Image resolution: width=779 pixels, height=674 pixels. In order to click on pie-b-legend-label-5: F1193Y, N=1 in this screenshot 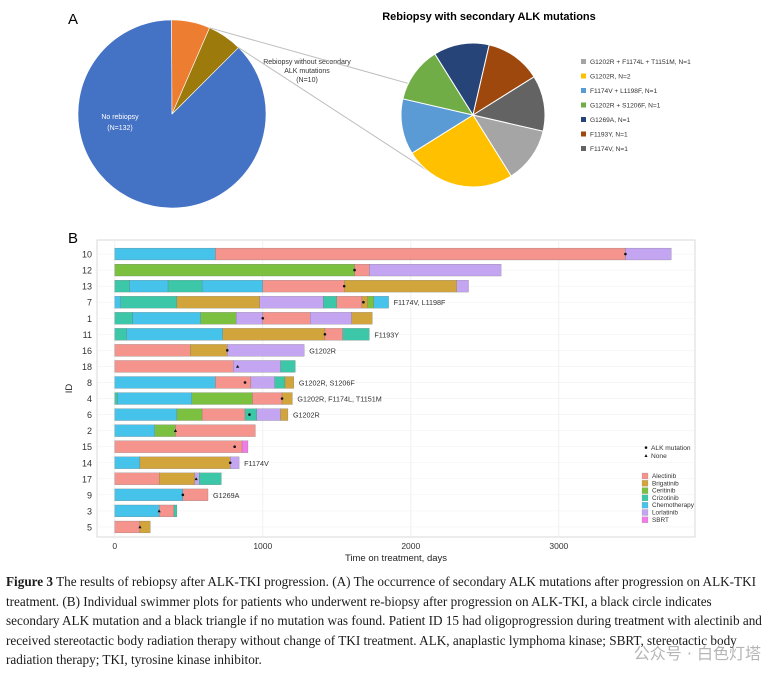, I will do `click(609, 135)`.